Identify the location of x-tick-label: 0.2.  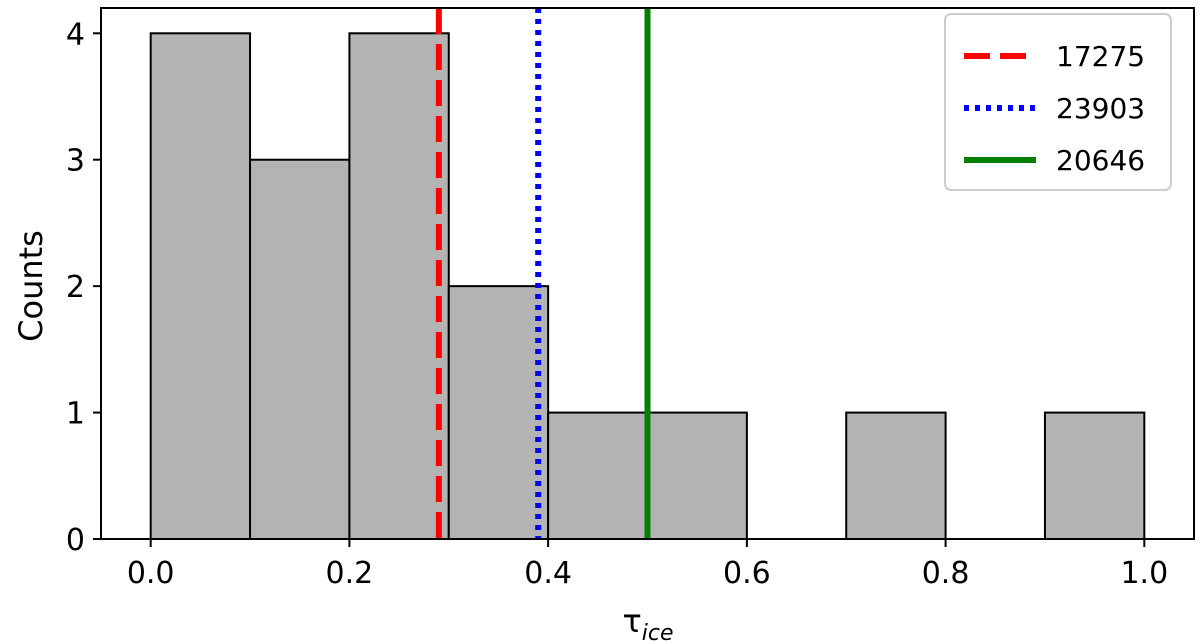
(350, 573).